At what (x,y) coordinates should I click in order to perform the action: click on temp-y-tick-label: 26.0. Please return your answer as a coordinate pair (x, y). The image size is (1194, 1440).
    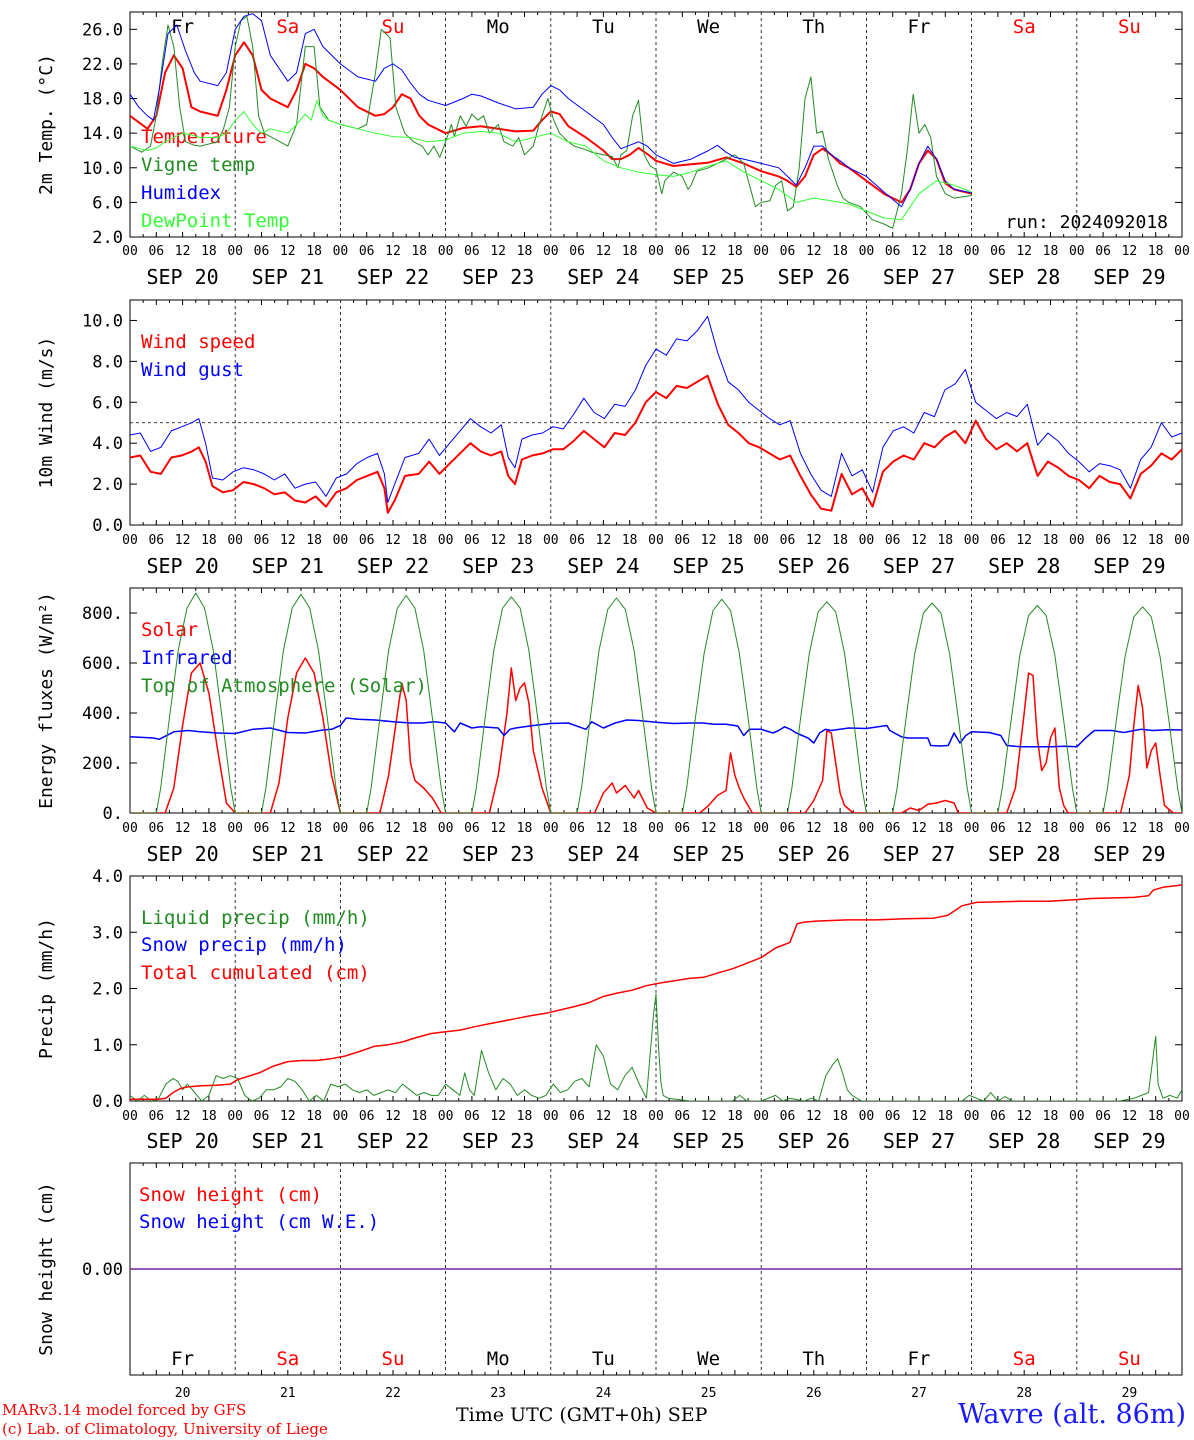
    Looking at the image, I should click on (102, 30).